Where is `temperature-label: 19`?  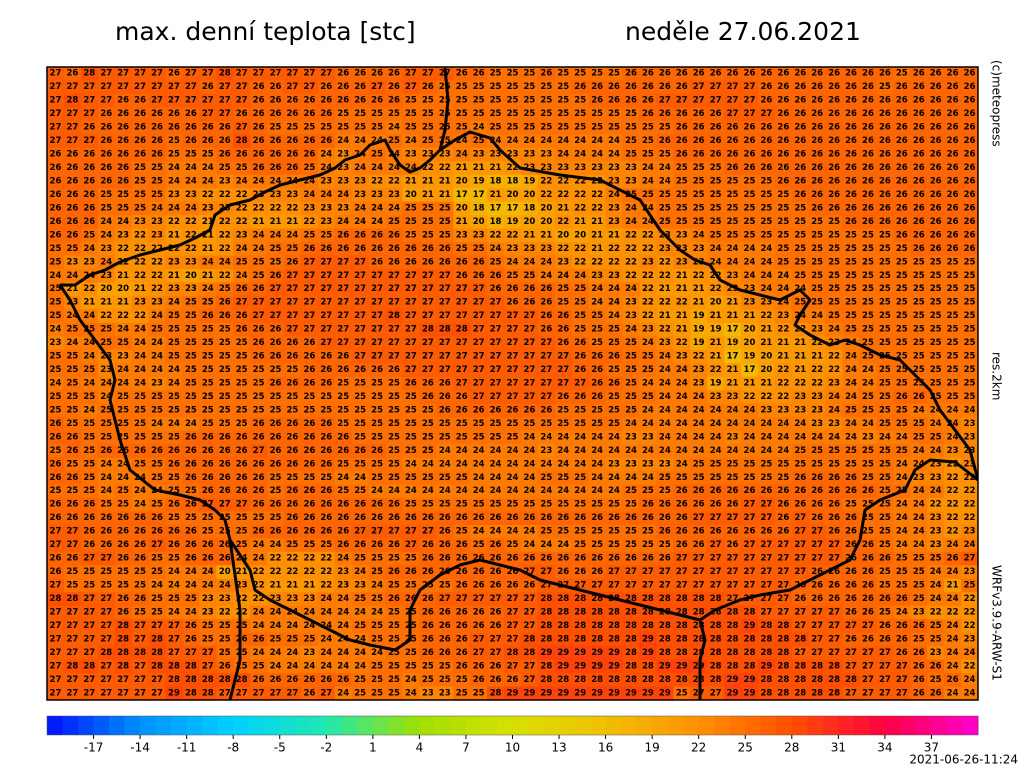
temperature-label: 19 is located at coordinates (699, 330).